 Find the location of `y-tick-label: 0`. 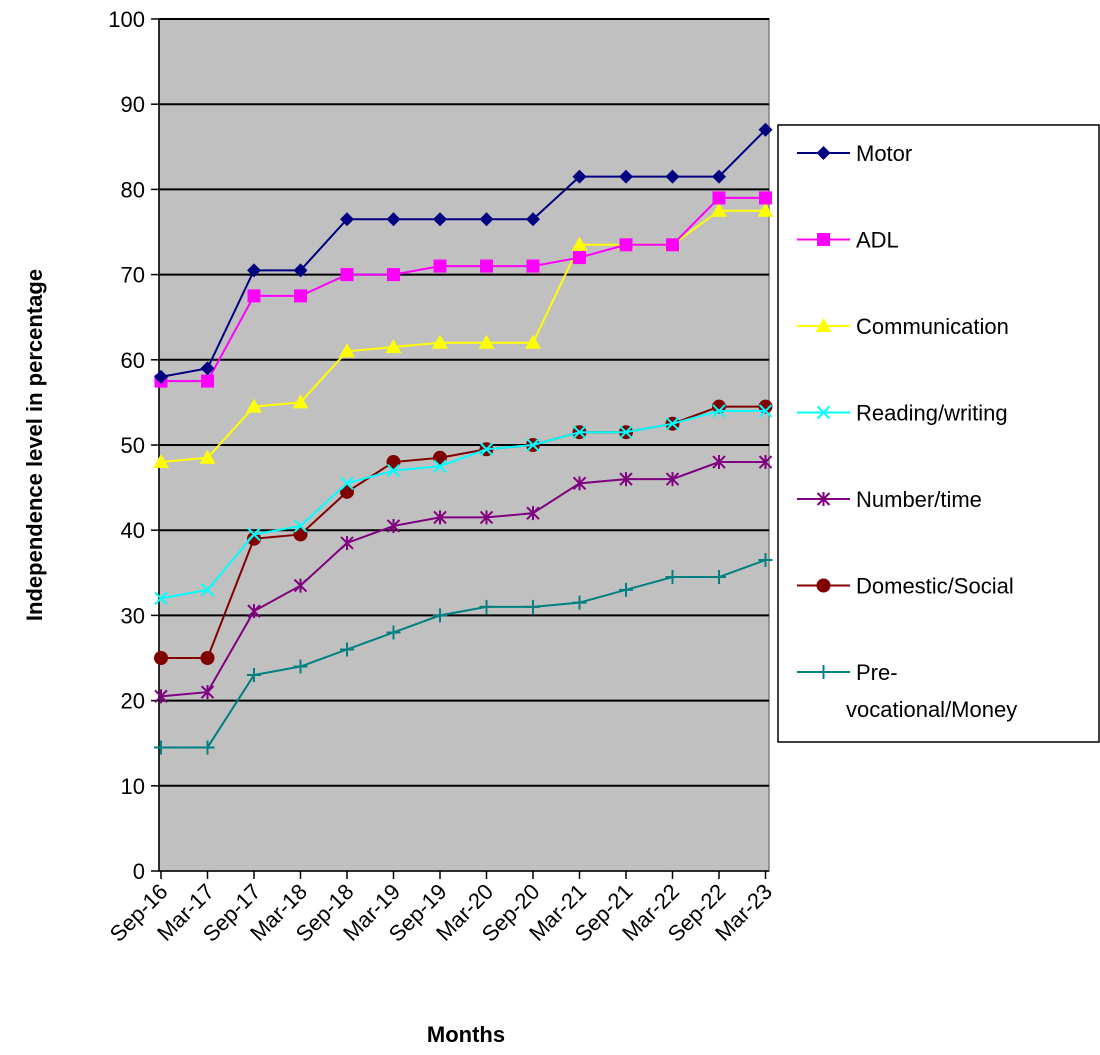

y-tick-label: 0 is located at coordinates (139, 871).